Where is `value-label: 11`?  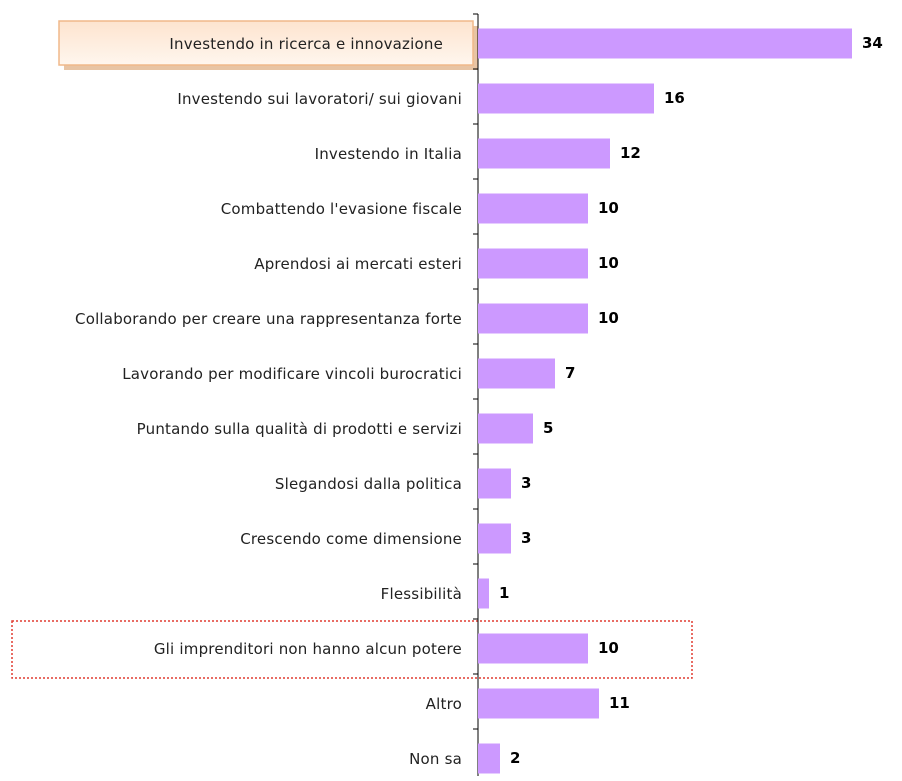
value-label: 11 is located at coordinates (619, 703).